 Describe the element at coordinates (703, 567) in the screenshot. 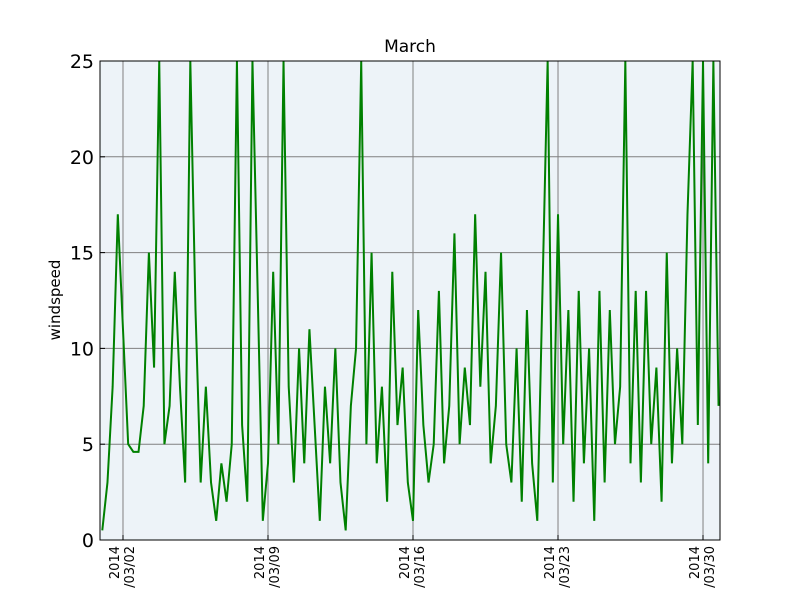

I see `x-tick-label: 2014/03/30` at that location.